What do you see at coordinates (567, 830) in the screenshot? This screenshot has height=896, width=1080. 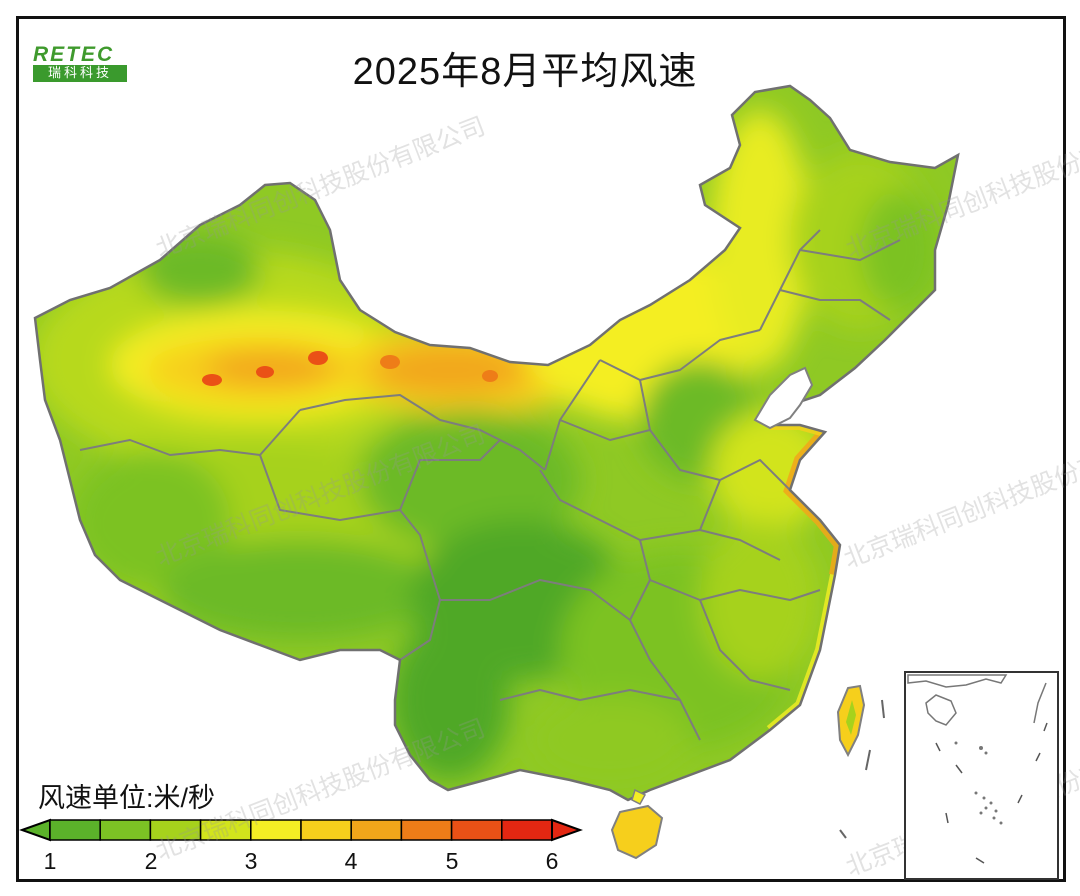 I see `colorbar-max-arrow` at bounding box center [567, 830].